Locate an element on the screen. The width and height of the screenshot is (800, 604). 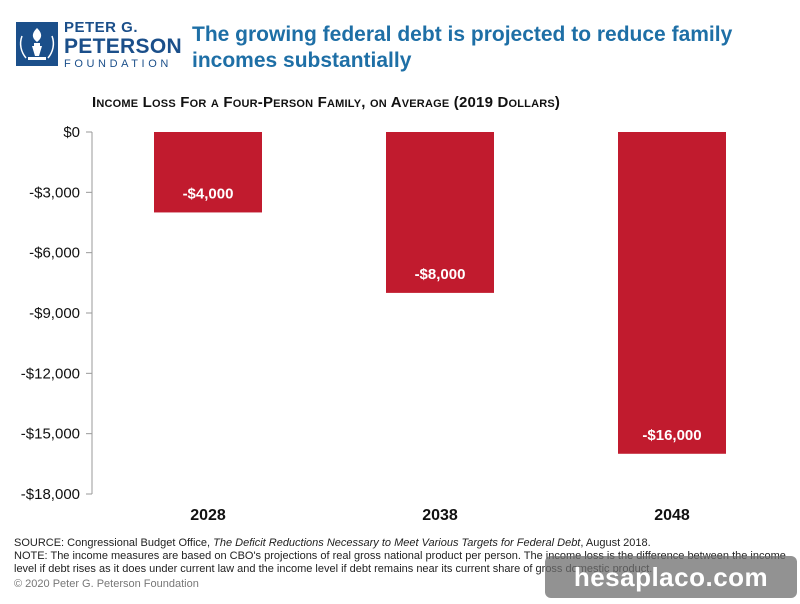
source-prefix: SOURCE: Congressional Budget Office, is located at coordinates (114, 543).